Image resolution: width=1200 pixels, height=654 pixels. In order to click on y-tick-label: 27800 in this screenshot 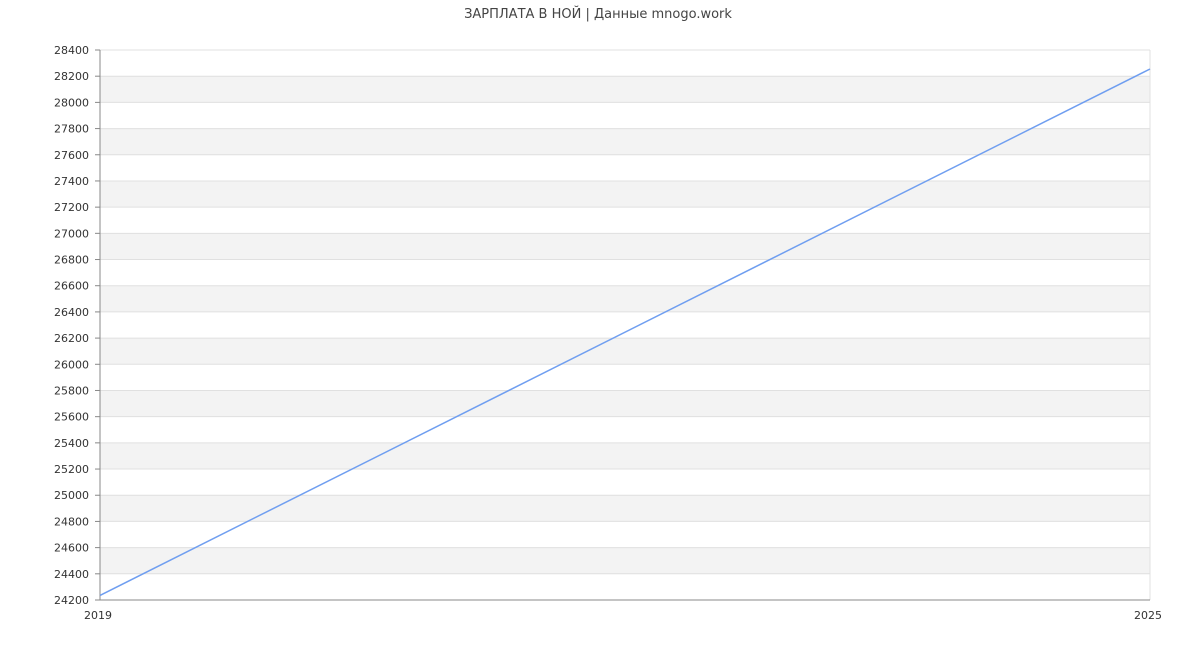, I will do `click(71, 129)`.